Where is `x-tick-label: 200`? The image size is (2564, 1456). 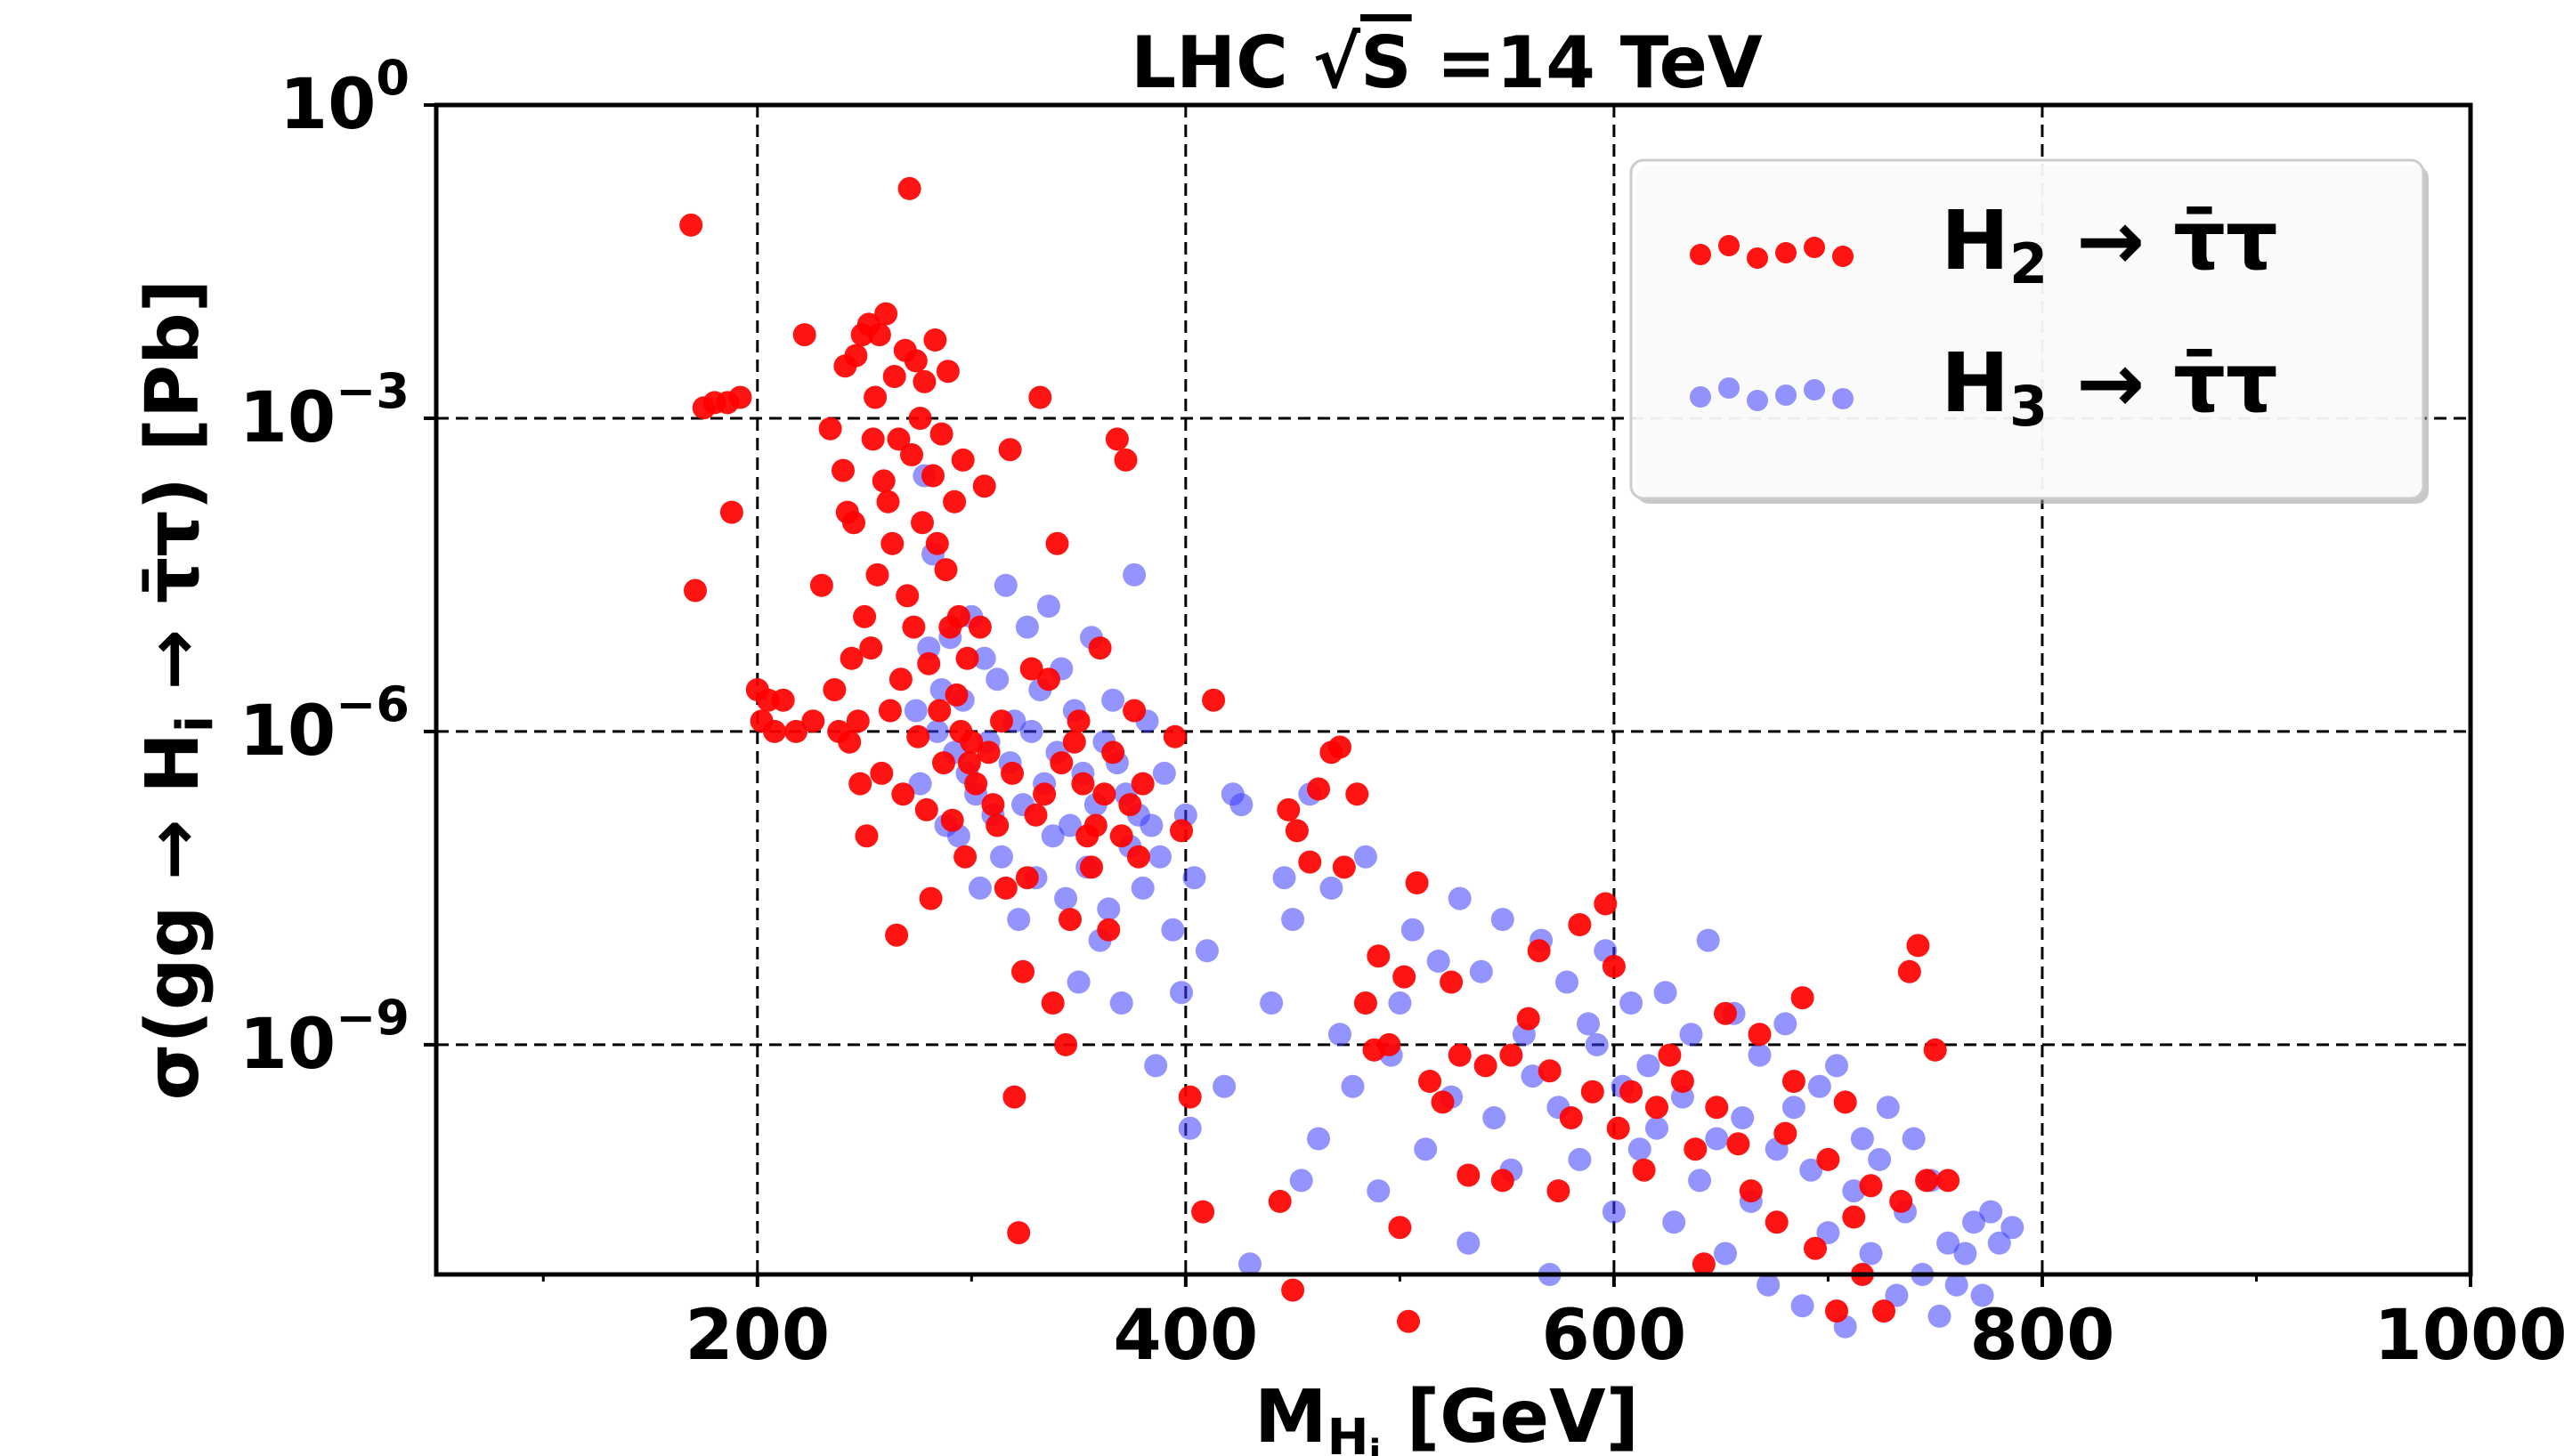
x-tick-label: 200 is located at coordinates (757, 1336).